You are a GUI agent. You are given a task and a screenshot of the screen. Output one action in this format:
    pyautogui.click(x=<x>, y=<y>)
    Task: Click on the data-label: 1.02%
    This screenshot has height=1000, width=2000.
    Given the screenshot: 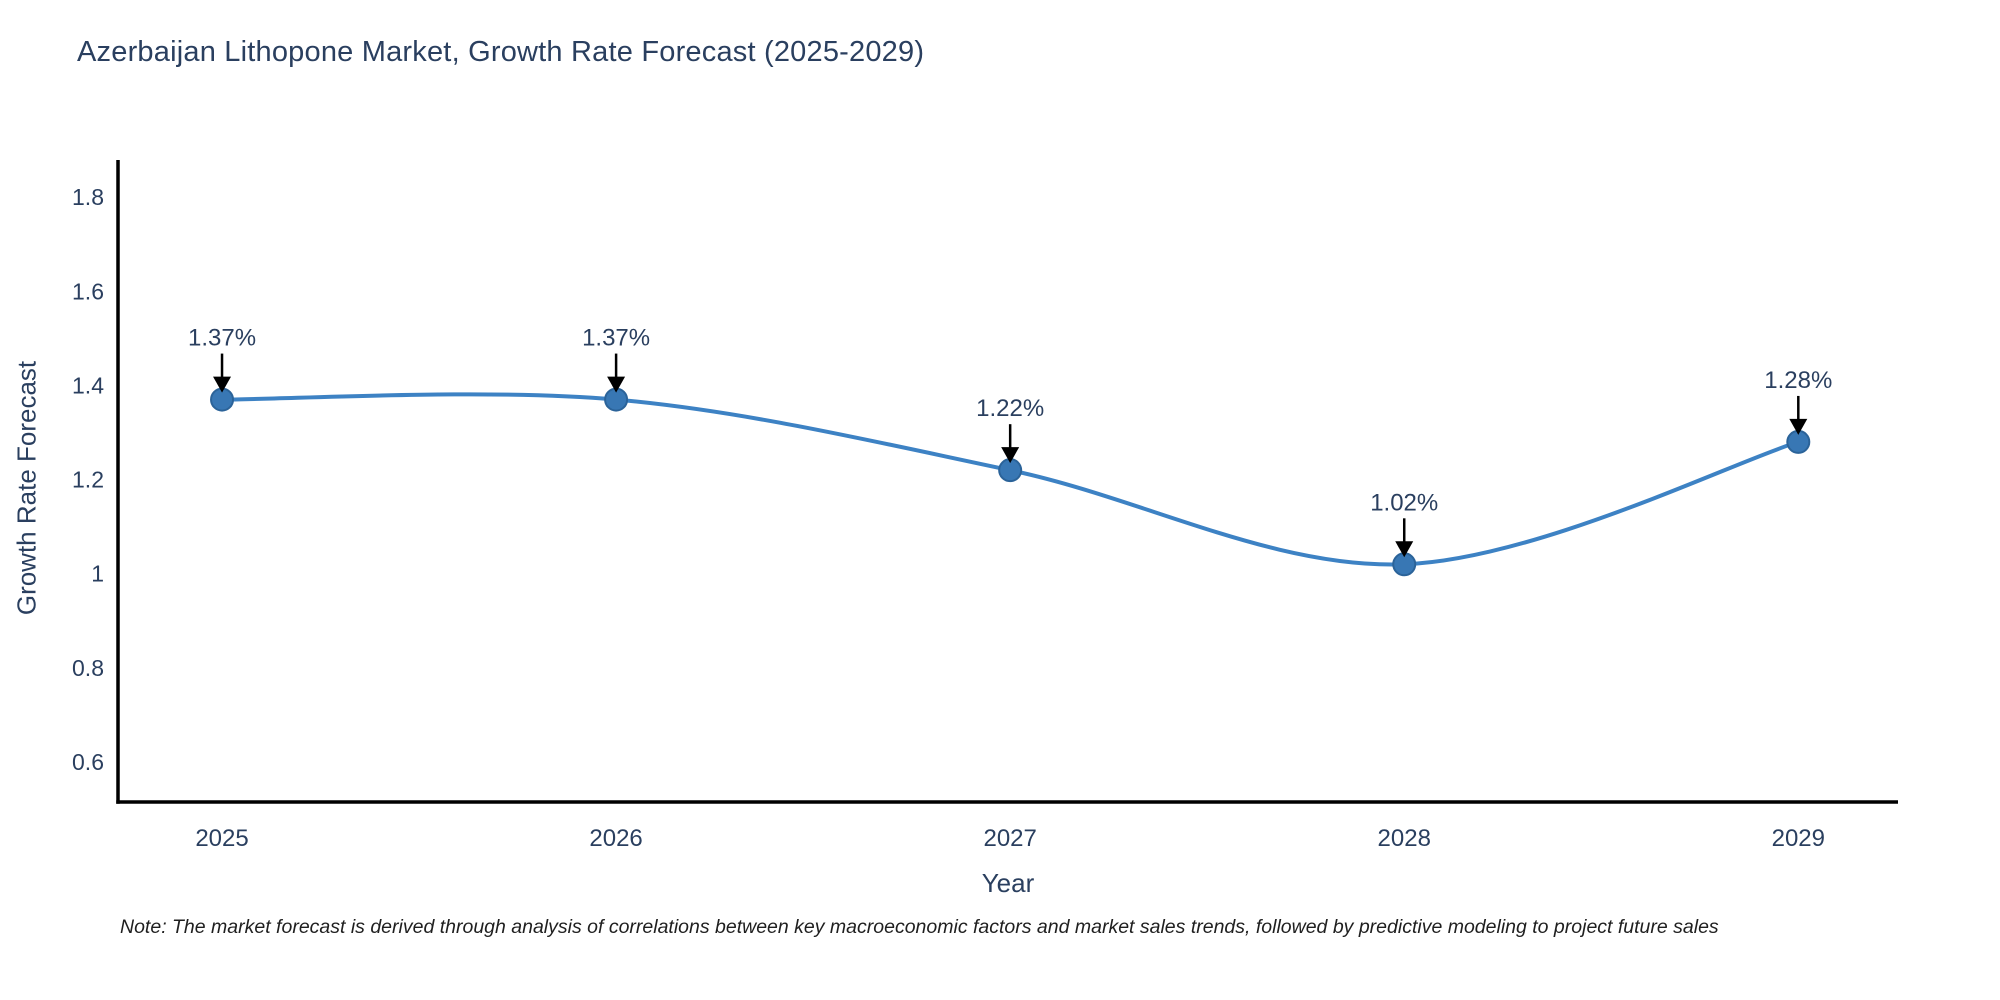 What is the action you would take?
    pyautogui.click(x=1404, y=502)
    